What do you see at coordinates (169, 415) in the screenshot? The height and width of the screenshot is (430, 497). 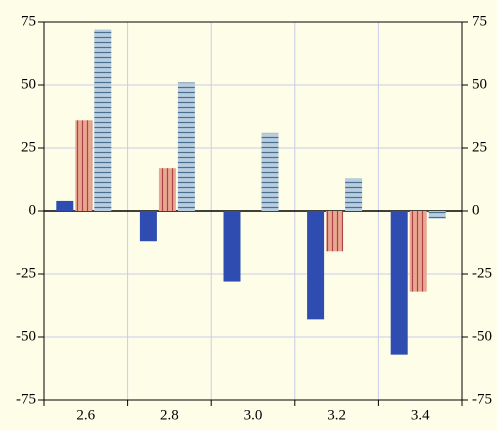 I see `x-tick-label: 2.8` at bounding box center [169, 415].